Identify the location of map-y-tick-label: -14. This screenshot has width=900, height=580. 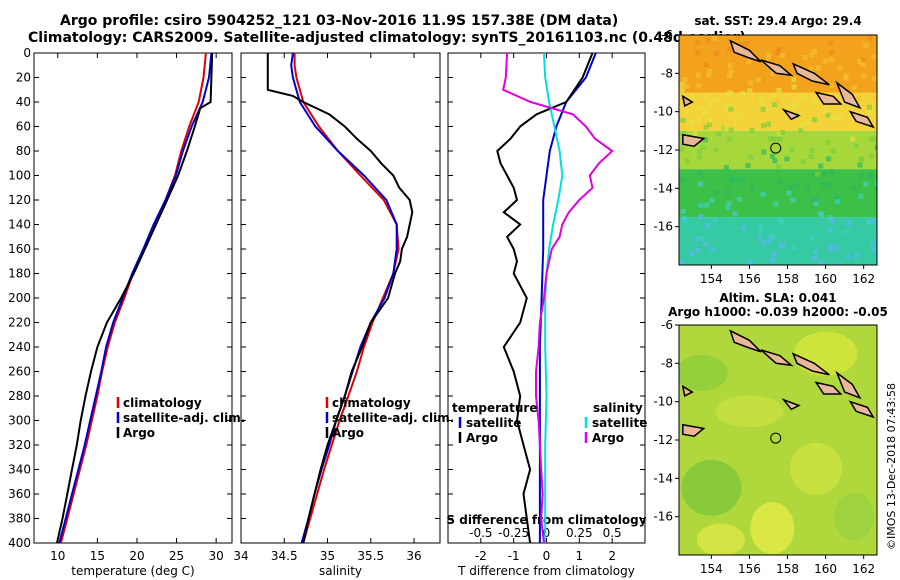
(663, 188).